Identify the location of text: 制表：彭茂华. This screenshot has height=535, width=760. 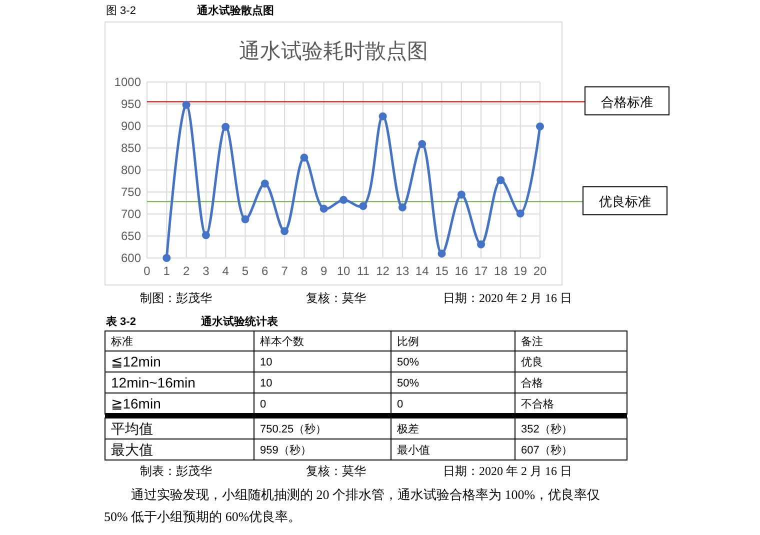
(176, 471).